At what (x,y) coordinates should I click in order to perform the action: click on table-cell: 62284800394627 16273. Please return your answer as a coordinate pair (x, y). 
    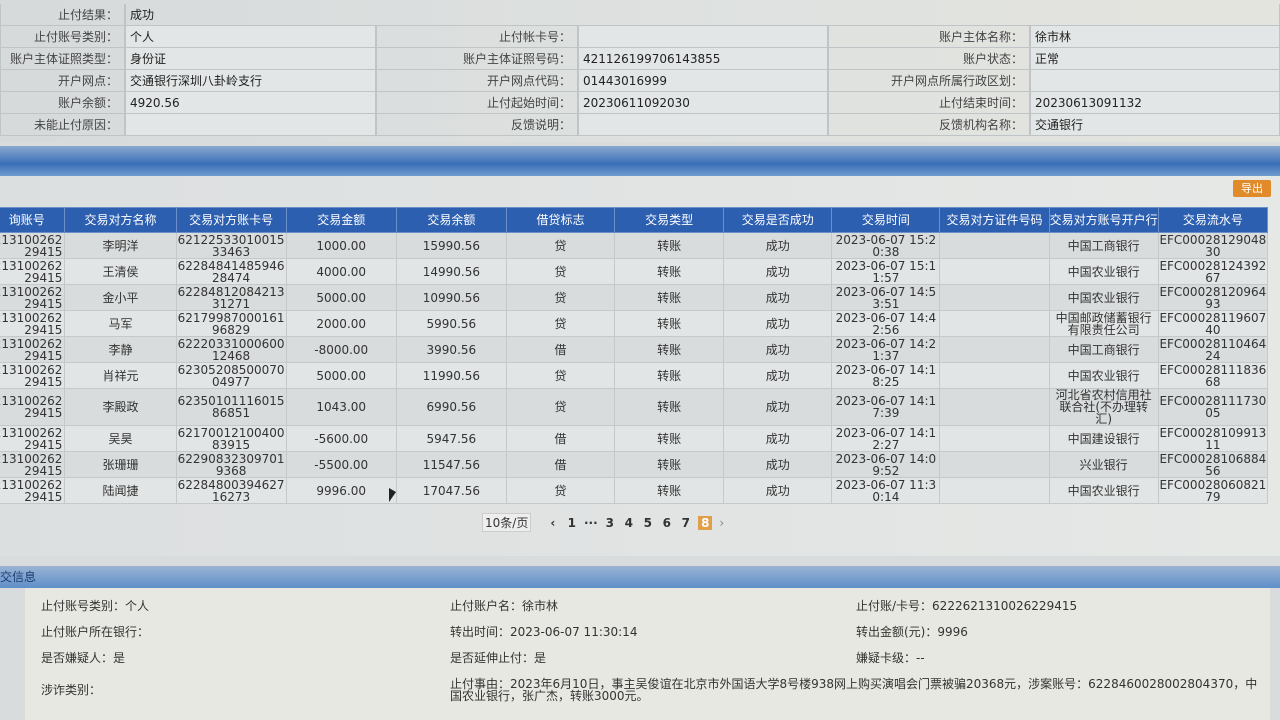
    Looking at the image, I should click on (231, 490).